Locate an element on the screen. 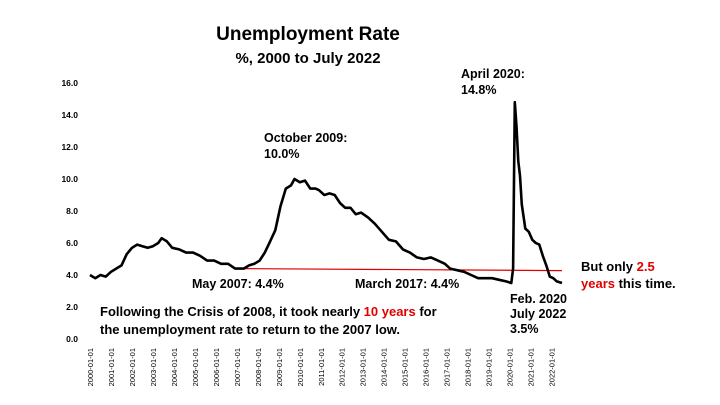 The height and width of the screenshot is (405, 720). footnote-c: for is located at coordinates (426, 311).